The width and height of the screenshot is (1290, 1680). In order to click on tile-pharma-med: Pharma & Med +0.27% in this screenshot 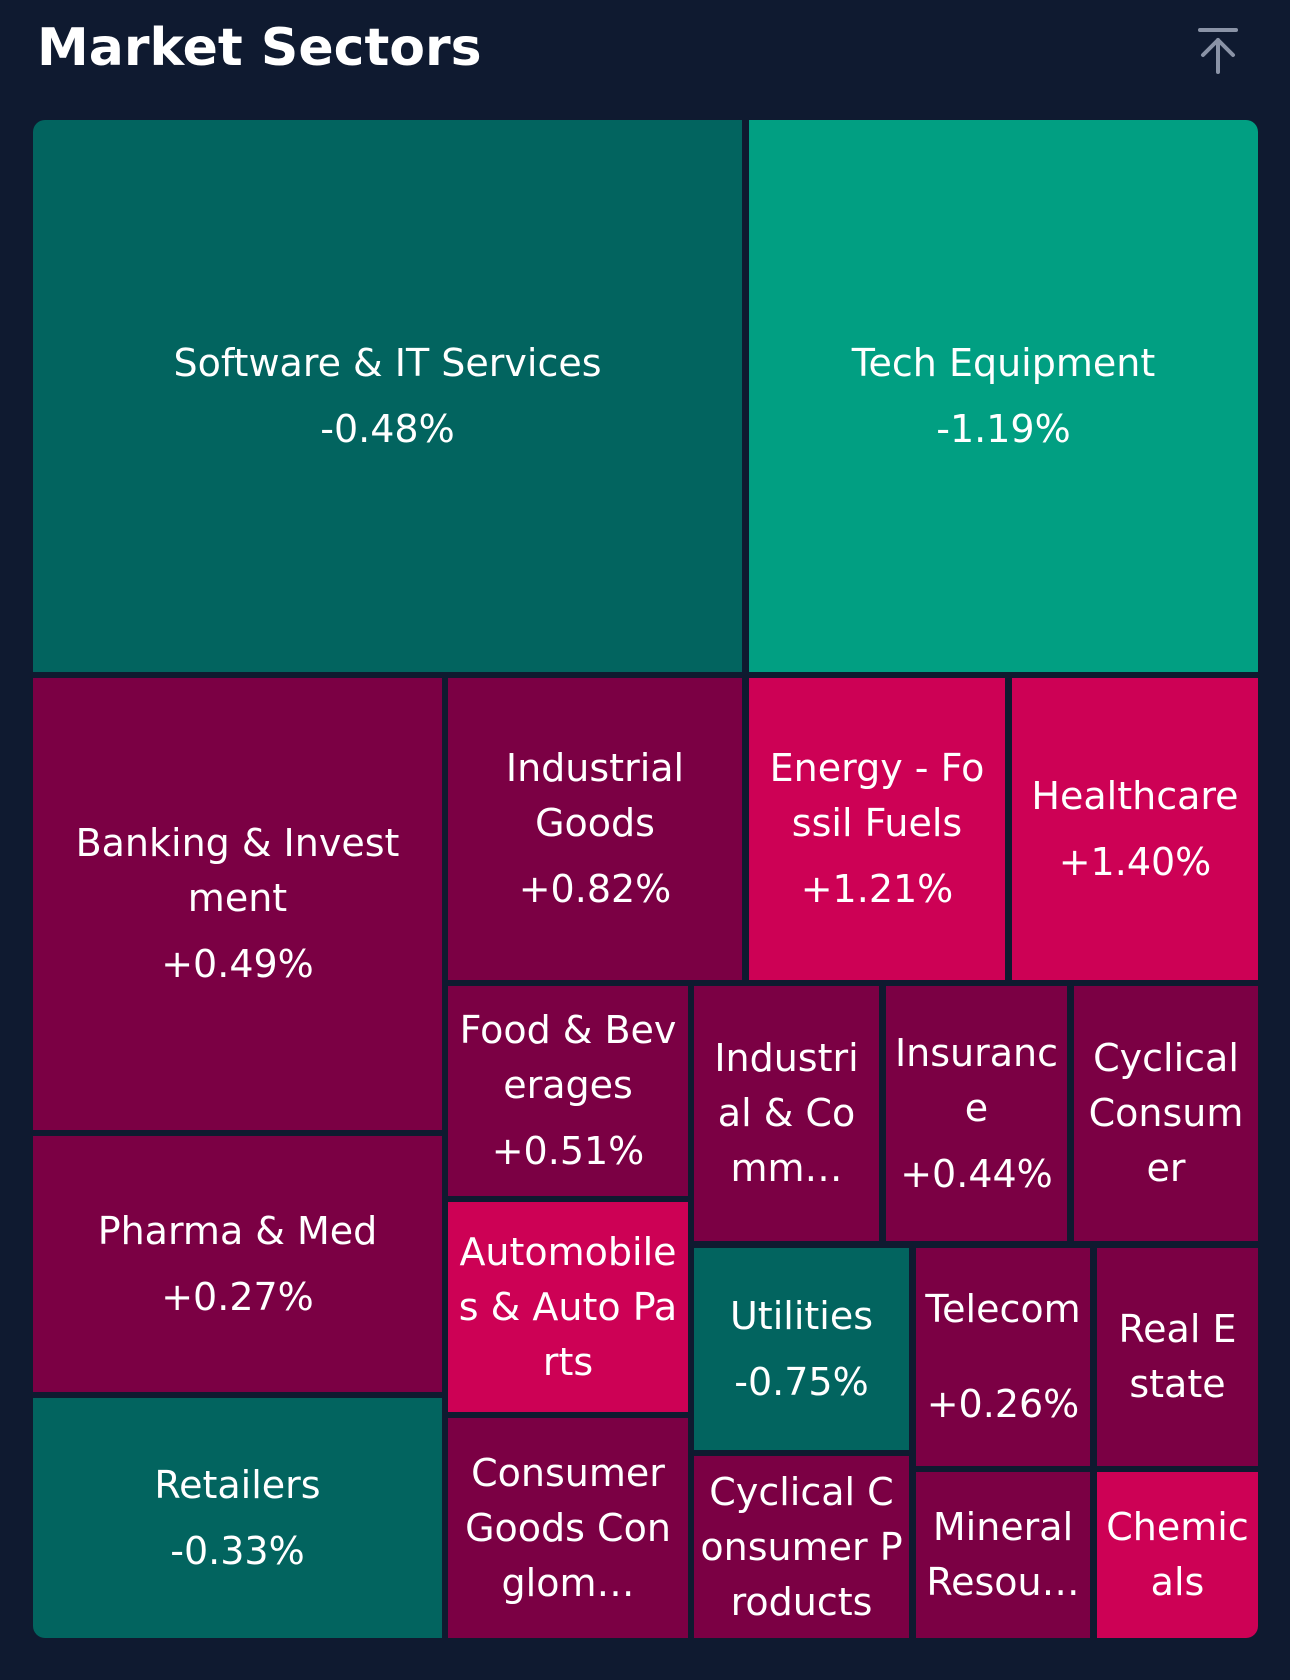, I will do `click(237, 1264)`.